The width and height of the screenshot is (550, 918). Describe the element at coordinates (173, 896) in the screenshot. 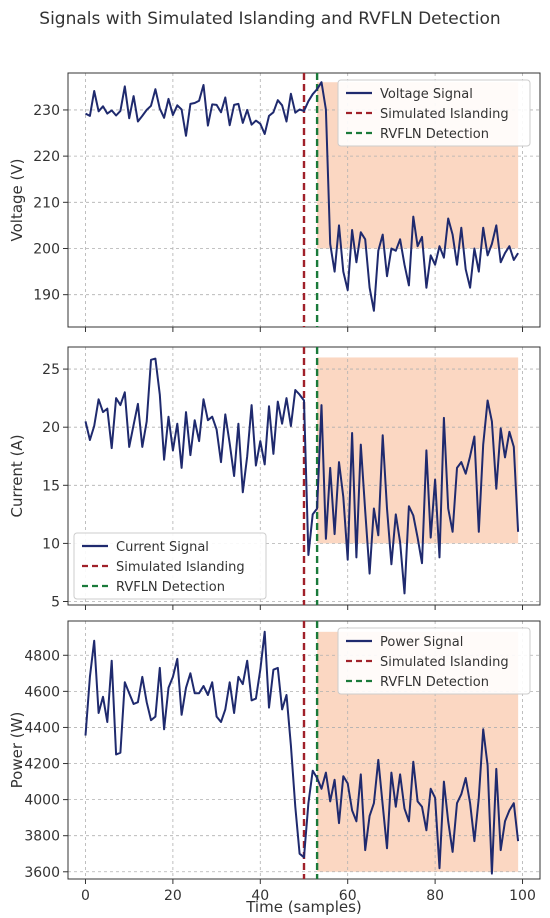

I see `x-tick-label: 20` at that location.